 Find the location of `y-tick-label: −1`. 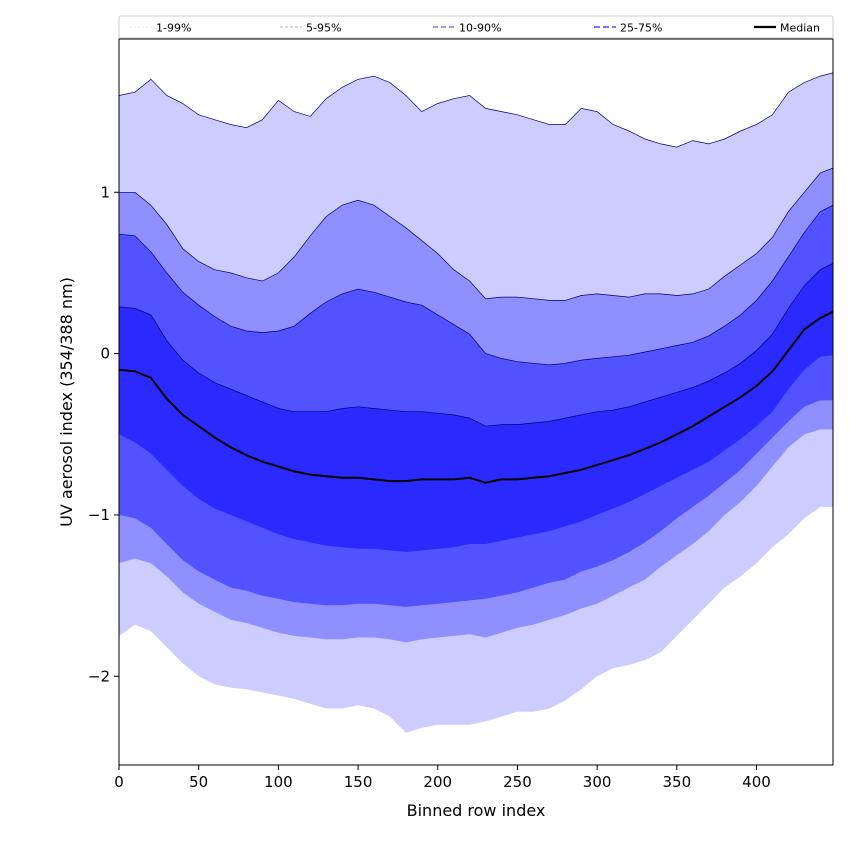

y-tick-label: −1 is located at coordinates (99, 515).